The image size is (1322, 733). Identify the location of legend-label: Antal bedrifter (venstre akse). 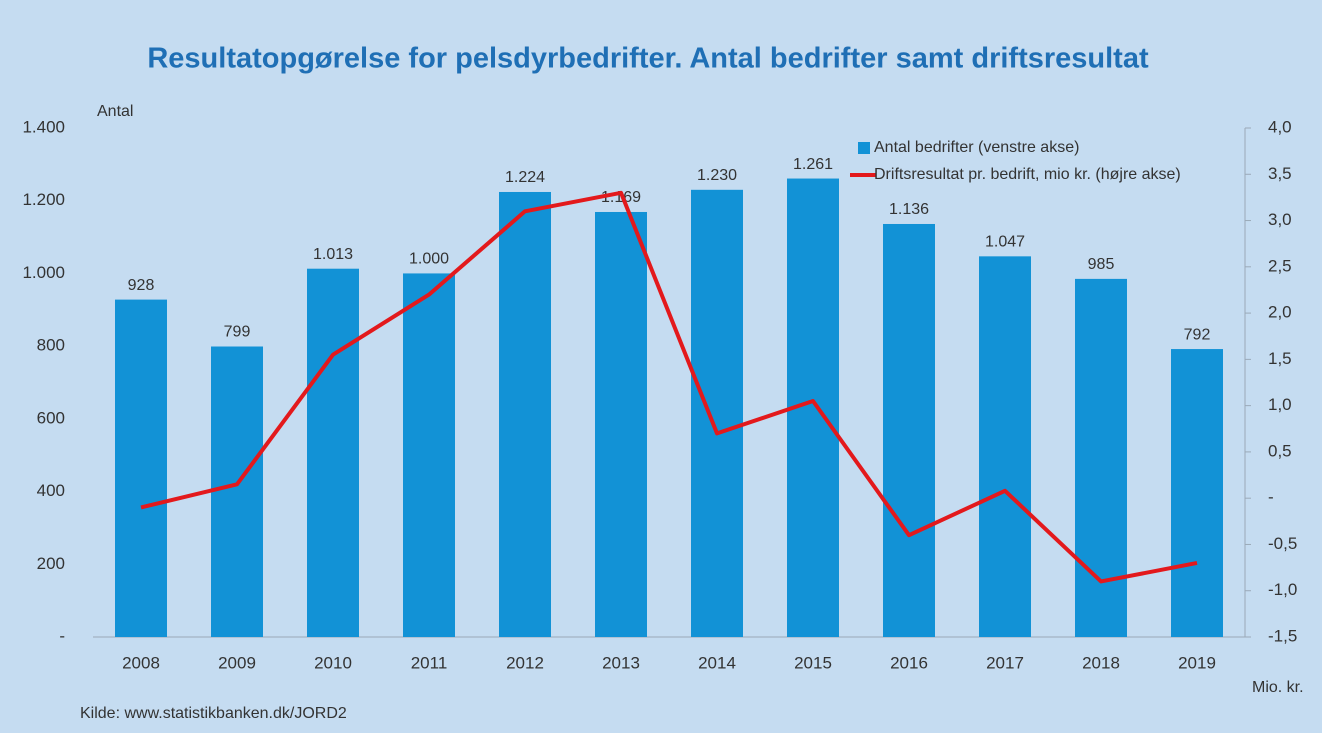
(976, 147).